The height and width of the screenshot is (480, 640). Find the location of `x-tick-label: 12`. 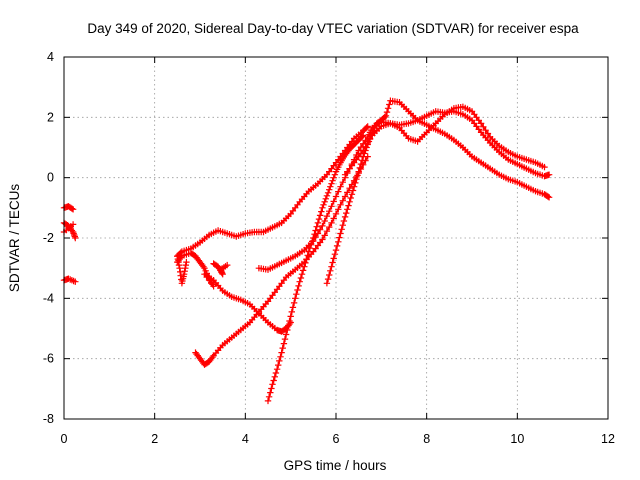

x-tick-label: 12 is located at coordinates (608, 439).